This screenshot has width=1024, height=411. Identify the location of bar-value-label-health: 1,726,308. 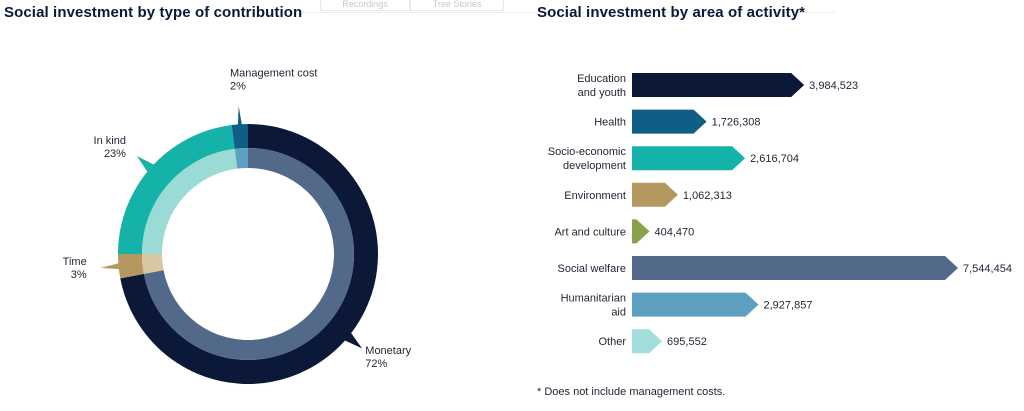
(736, 123).